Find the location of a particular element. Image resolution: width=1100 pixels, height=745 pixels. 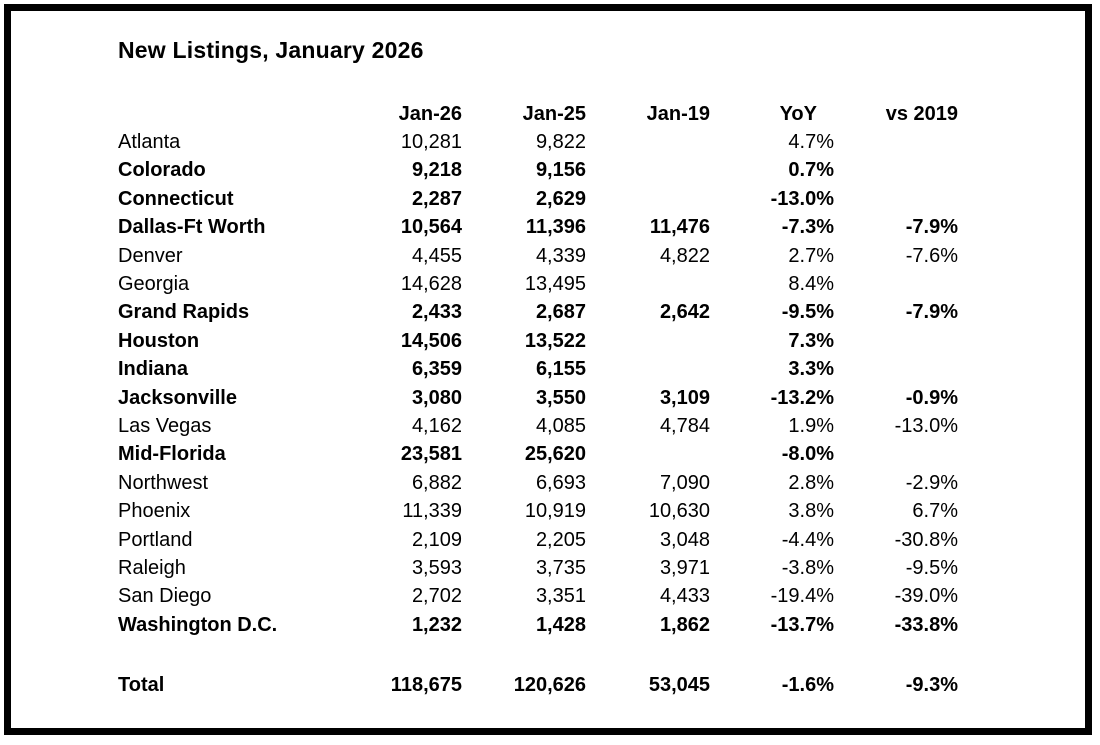

value-cell: 120,626 is located at coordinates (549, 685).